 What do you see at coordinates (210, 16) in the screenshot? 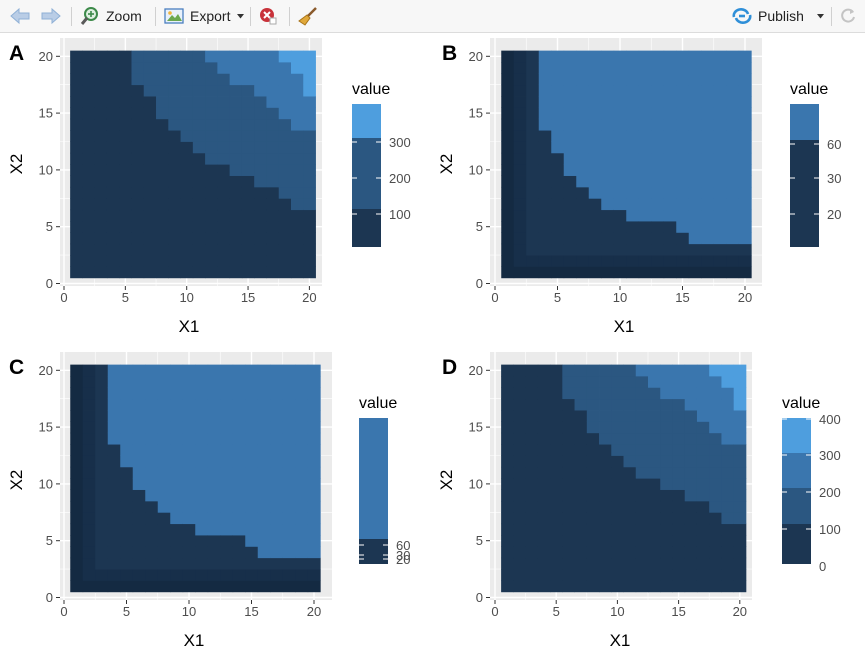
I see `export-label: Export` at bounding box center [210, 16].